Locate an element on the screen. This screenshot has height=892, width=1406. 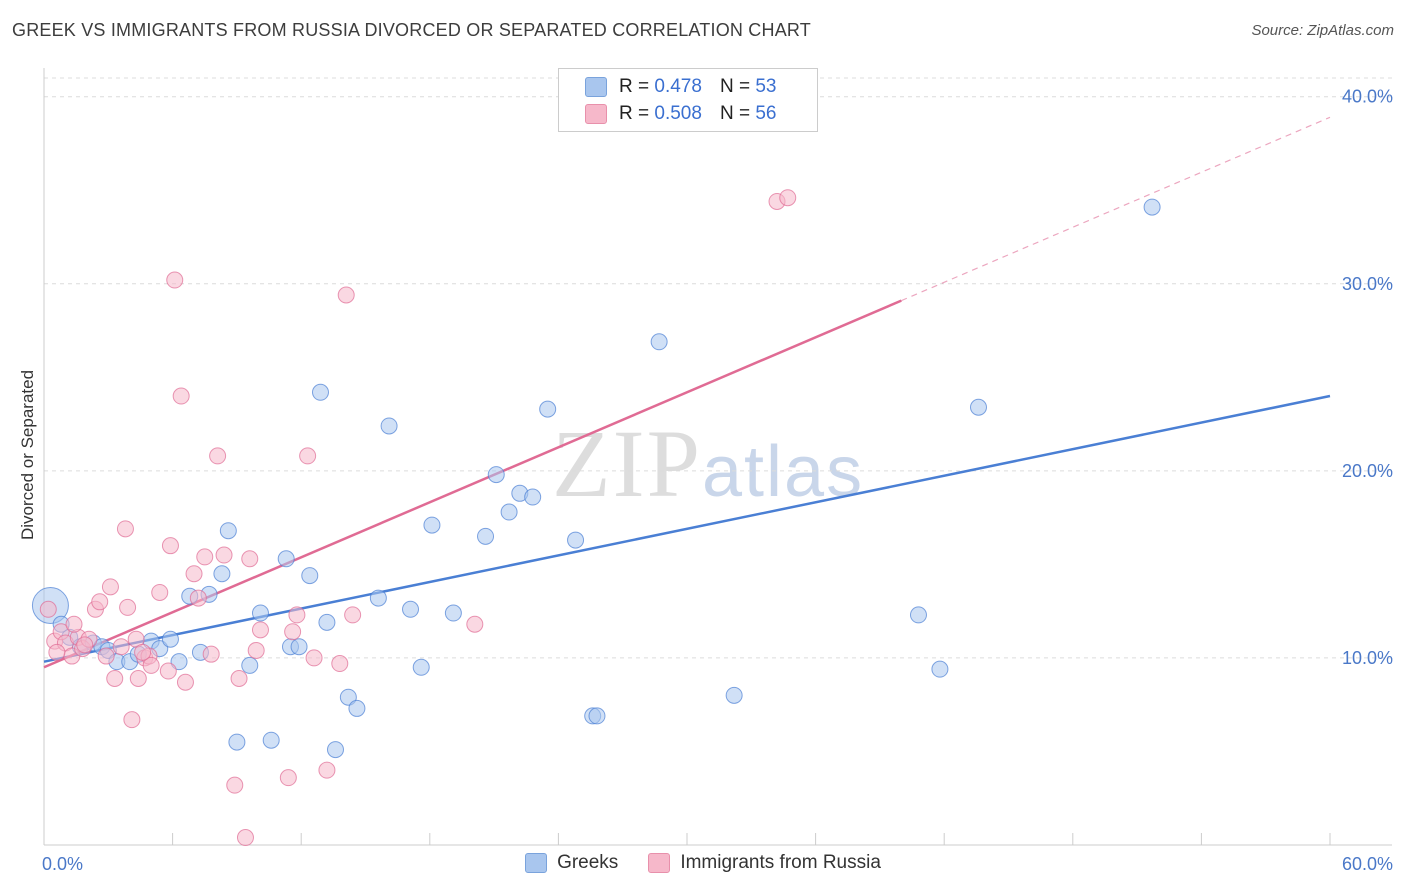
legend-item-russia: Immigrants from Russia is located at coordinates (764, 863).